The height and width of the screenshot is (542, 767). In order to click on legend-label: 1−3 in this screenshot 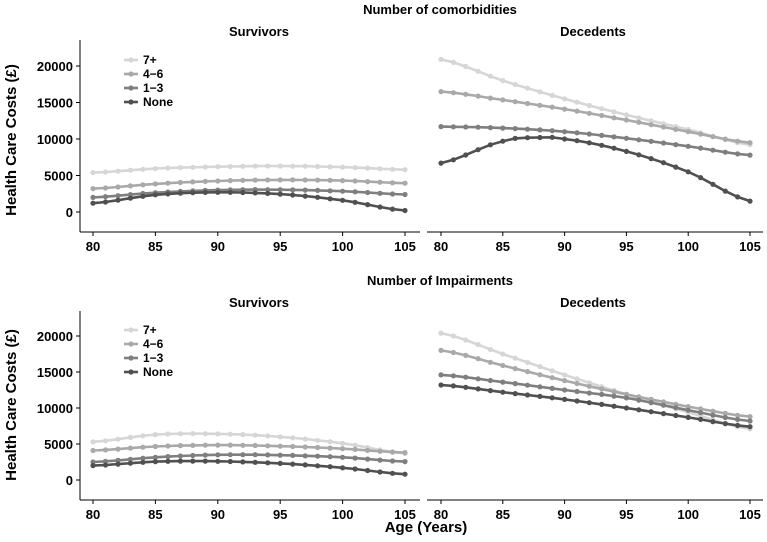, I will do `click(153, 88)`.